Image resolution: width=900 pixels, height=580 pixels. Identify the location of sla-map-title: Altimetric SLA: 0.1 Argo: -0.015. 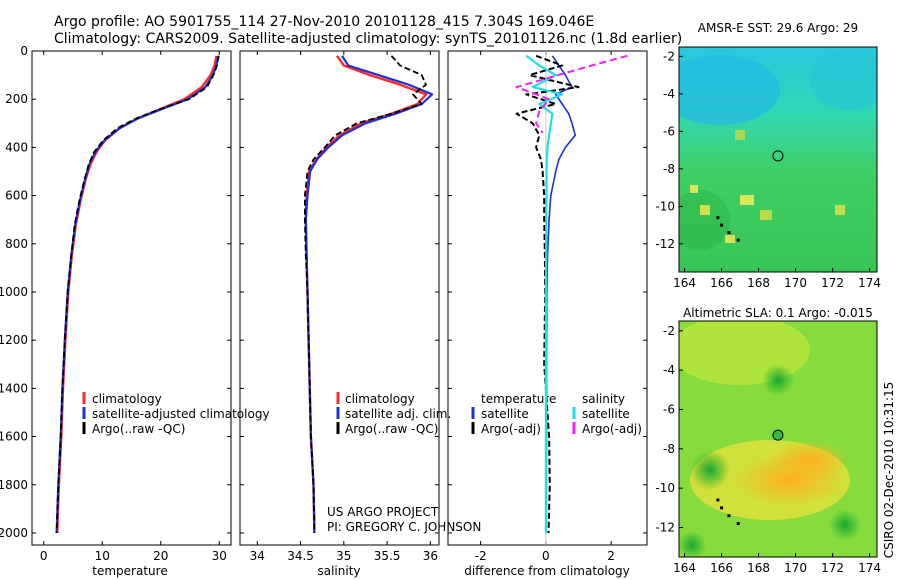
(778, 313).